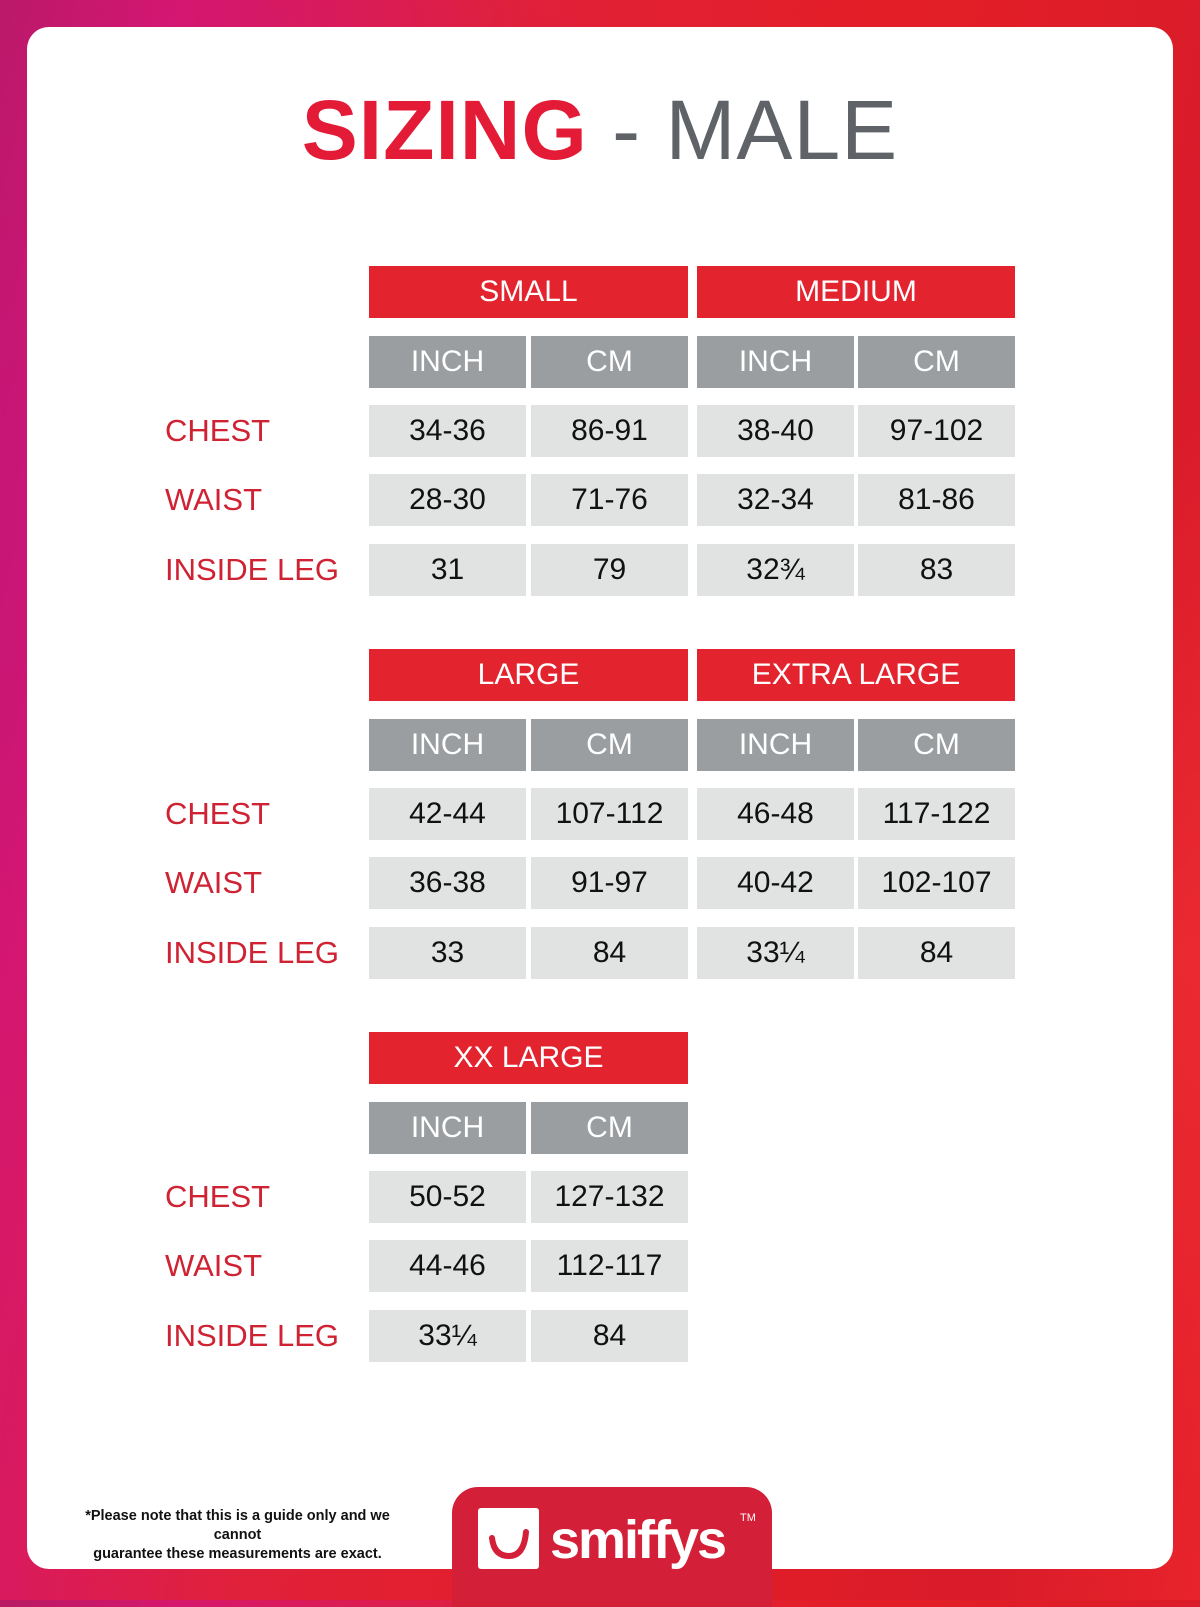 The width and height of the screenshot is (1200, 1607). I want to click on value-cell: 34-36, so click(447, 431).